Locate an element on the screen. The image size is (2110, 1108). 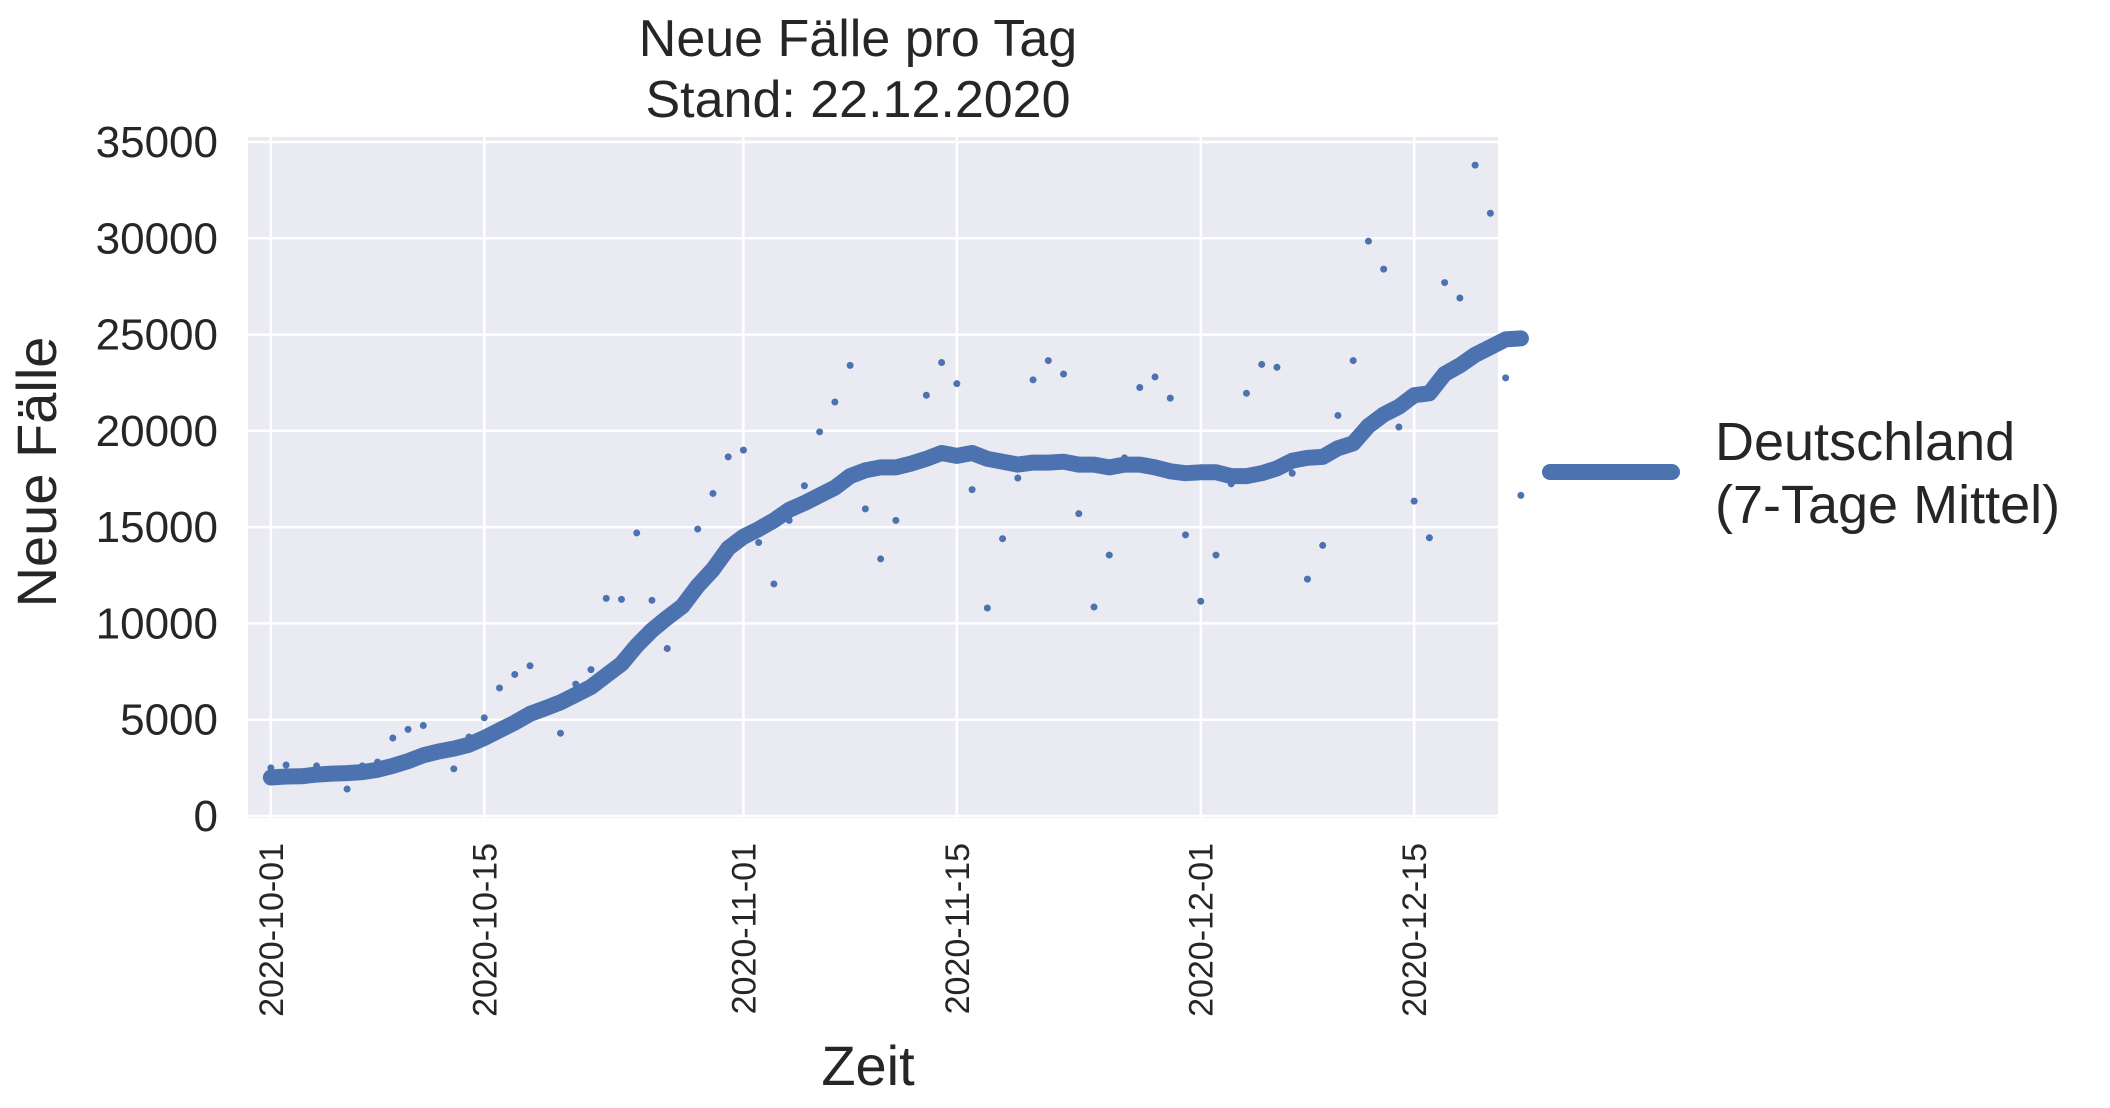
x-tick-label: 2020-12-15 is located at coordinates (1415, 930).